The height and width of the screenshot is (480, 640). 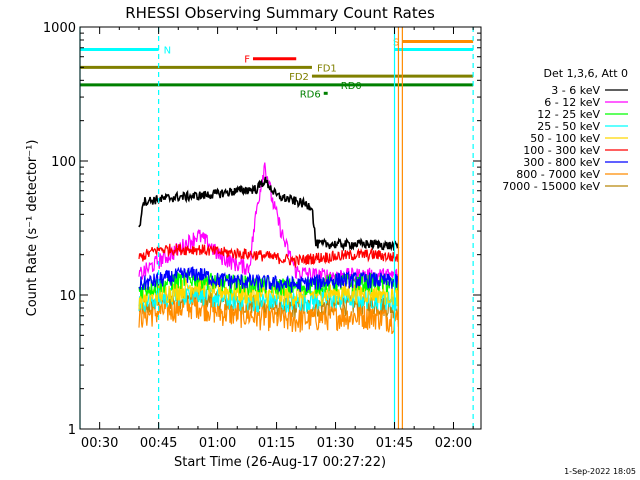 What do you see at coordinates (396, 42) in the screenshot?
I see `flag-label-2: S` at bounding box center [396, 42].